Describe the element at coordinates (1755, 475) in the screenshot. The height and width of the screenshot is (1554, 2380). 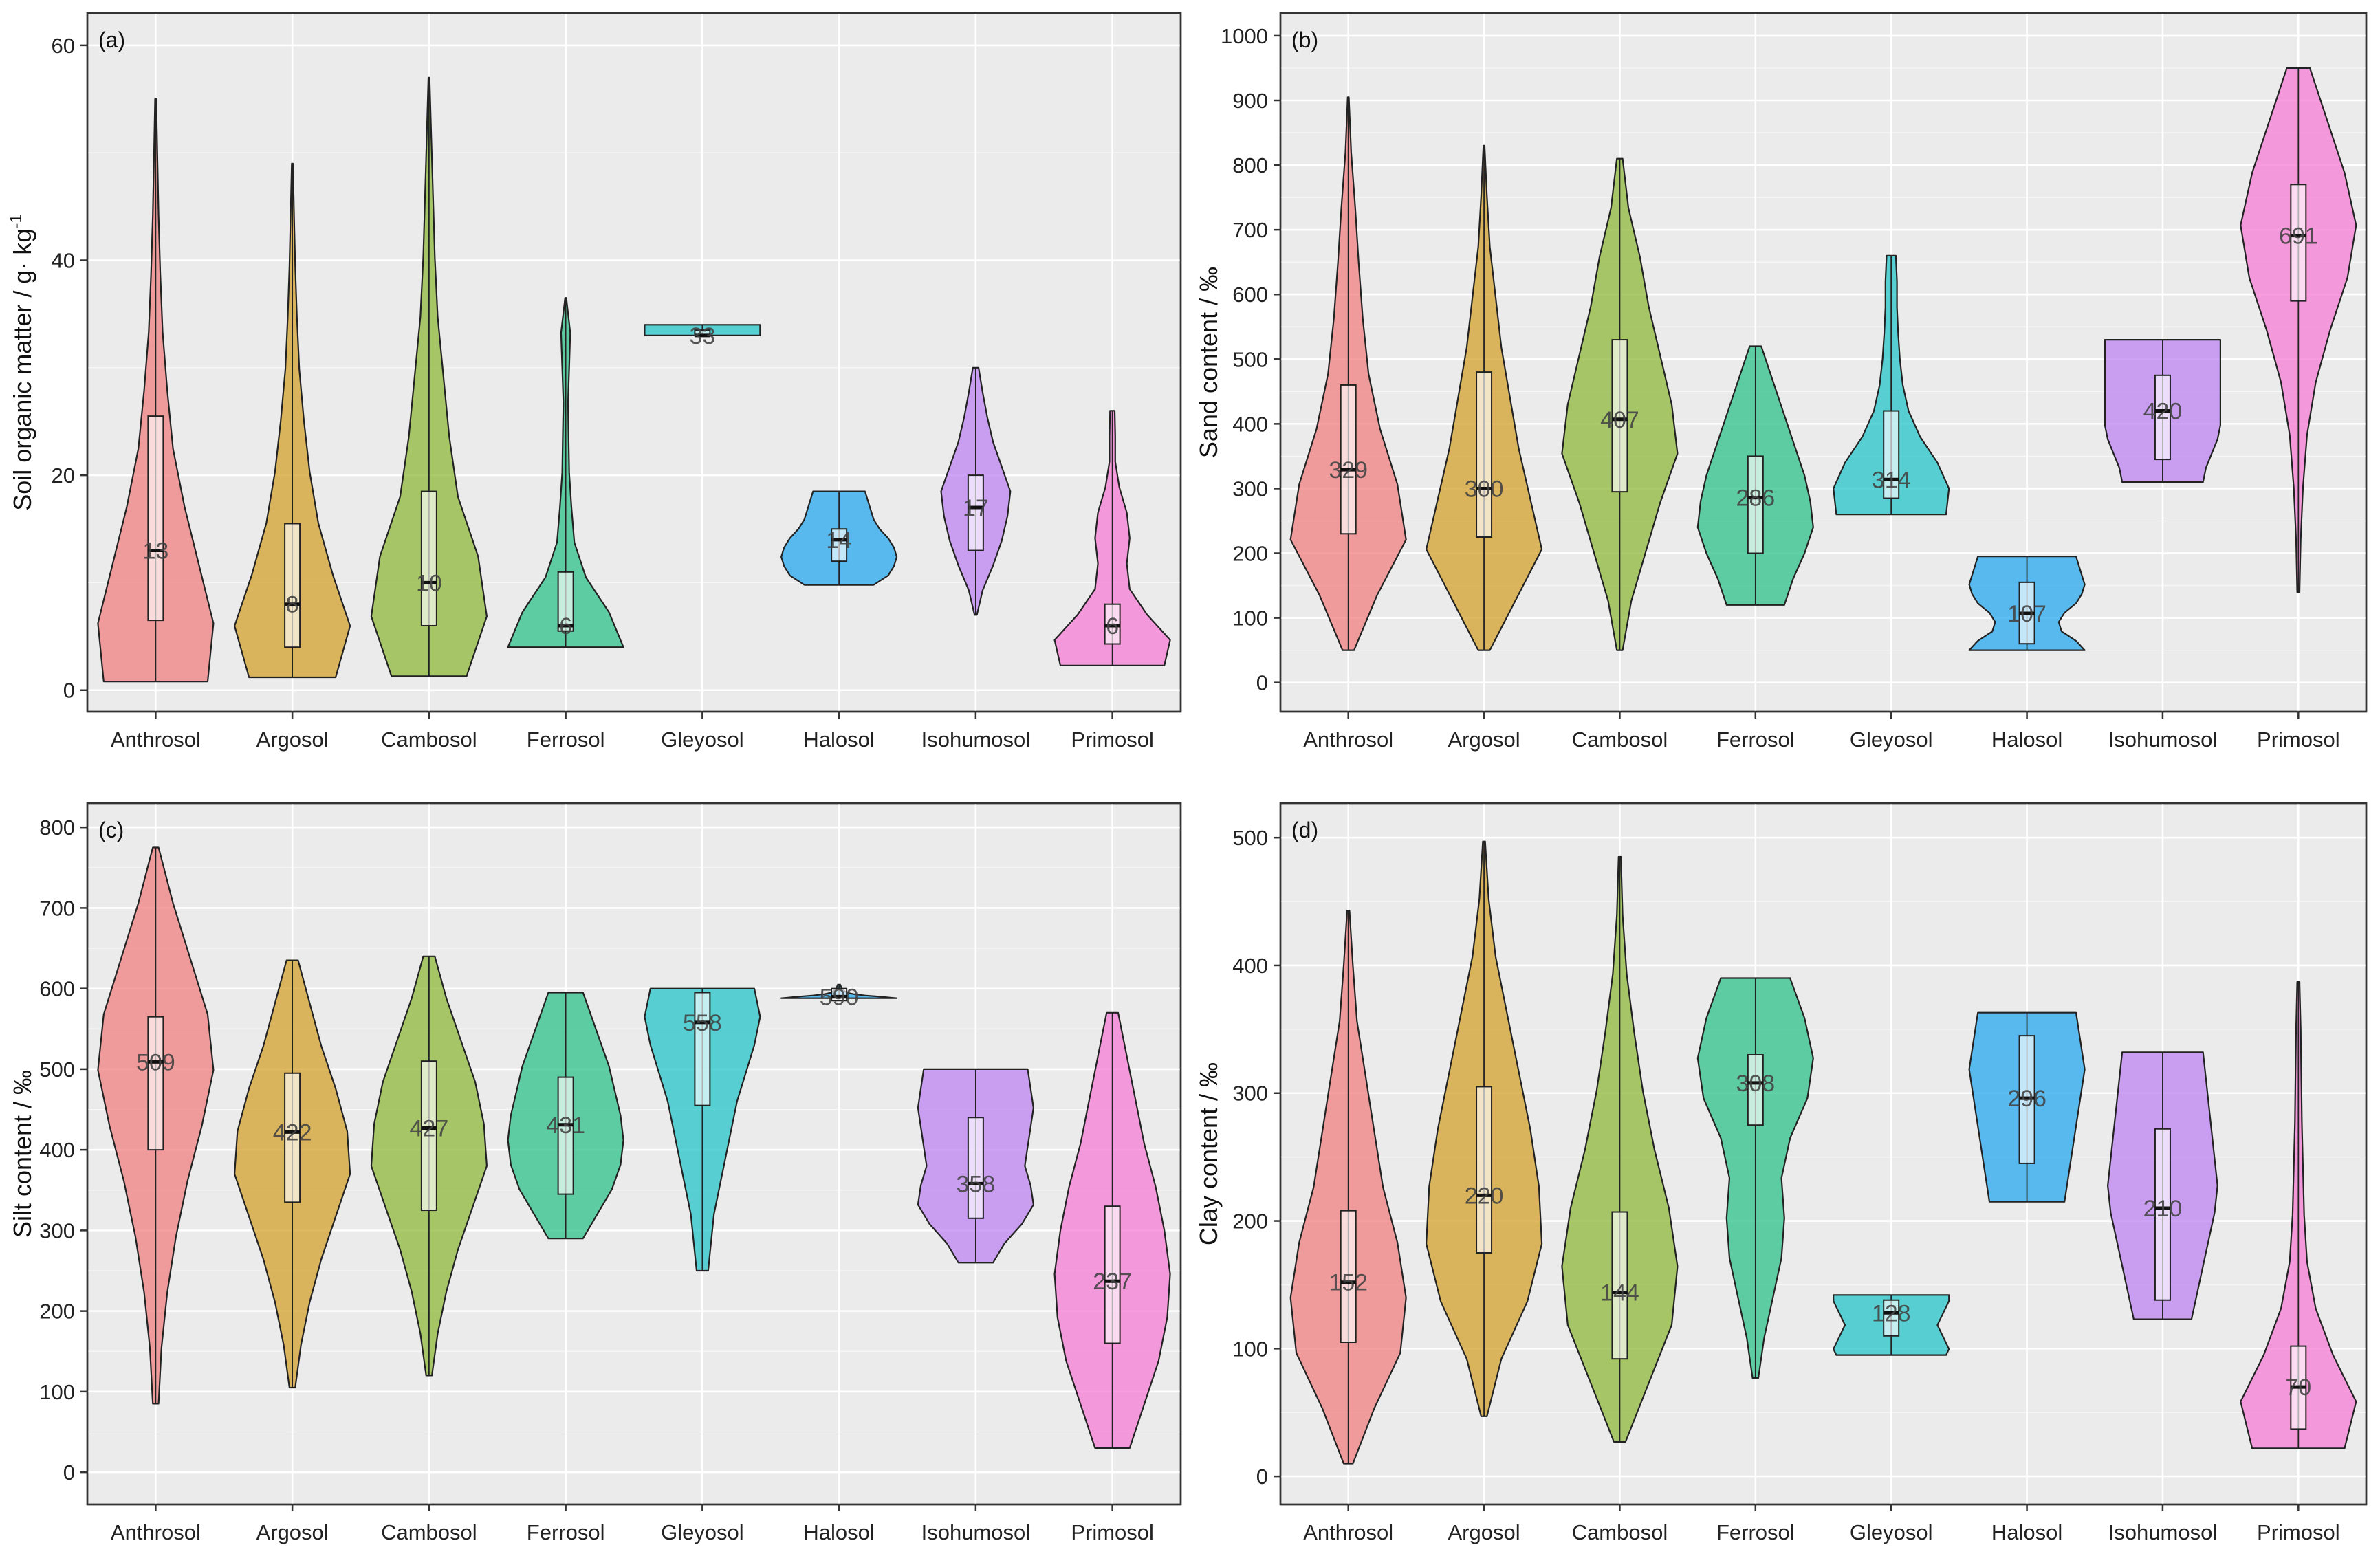
I see `violin-group-ferrosol: 286` at that location.